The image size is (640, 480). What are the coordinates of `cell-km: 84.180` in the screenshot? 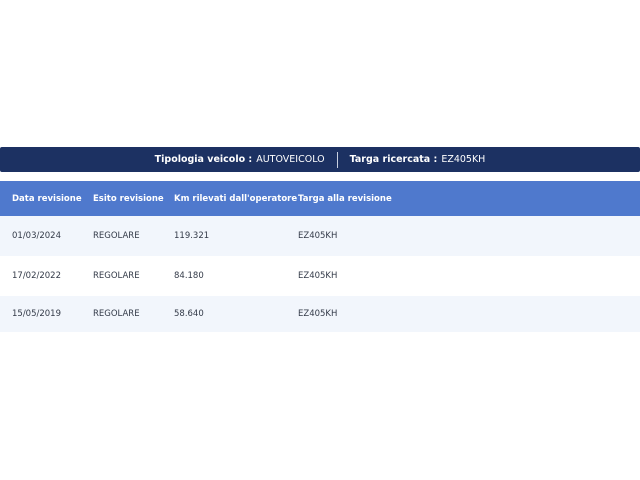 It's located at (189, 276).